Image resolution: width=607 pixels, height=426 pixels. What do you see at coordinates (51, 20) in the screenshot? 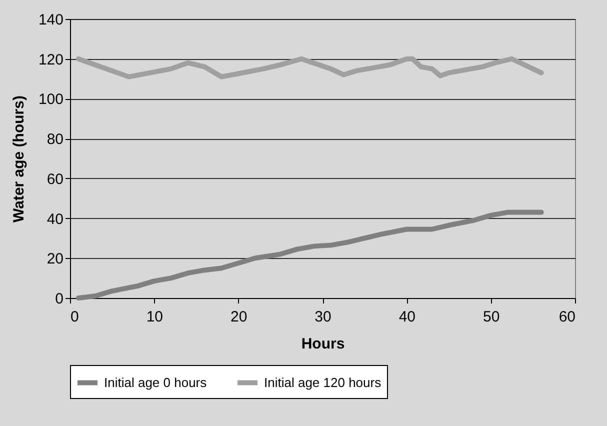
I see `y-tick-label: 140` at bounding box center [51, 20].